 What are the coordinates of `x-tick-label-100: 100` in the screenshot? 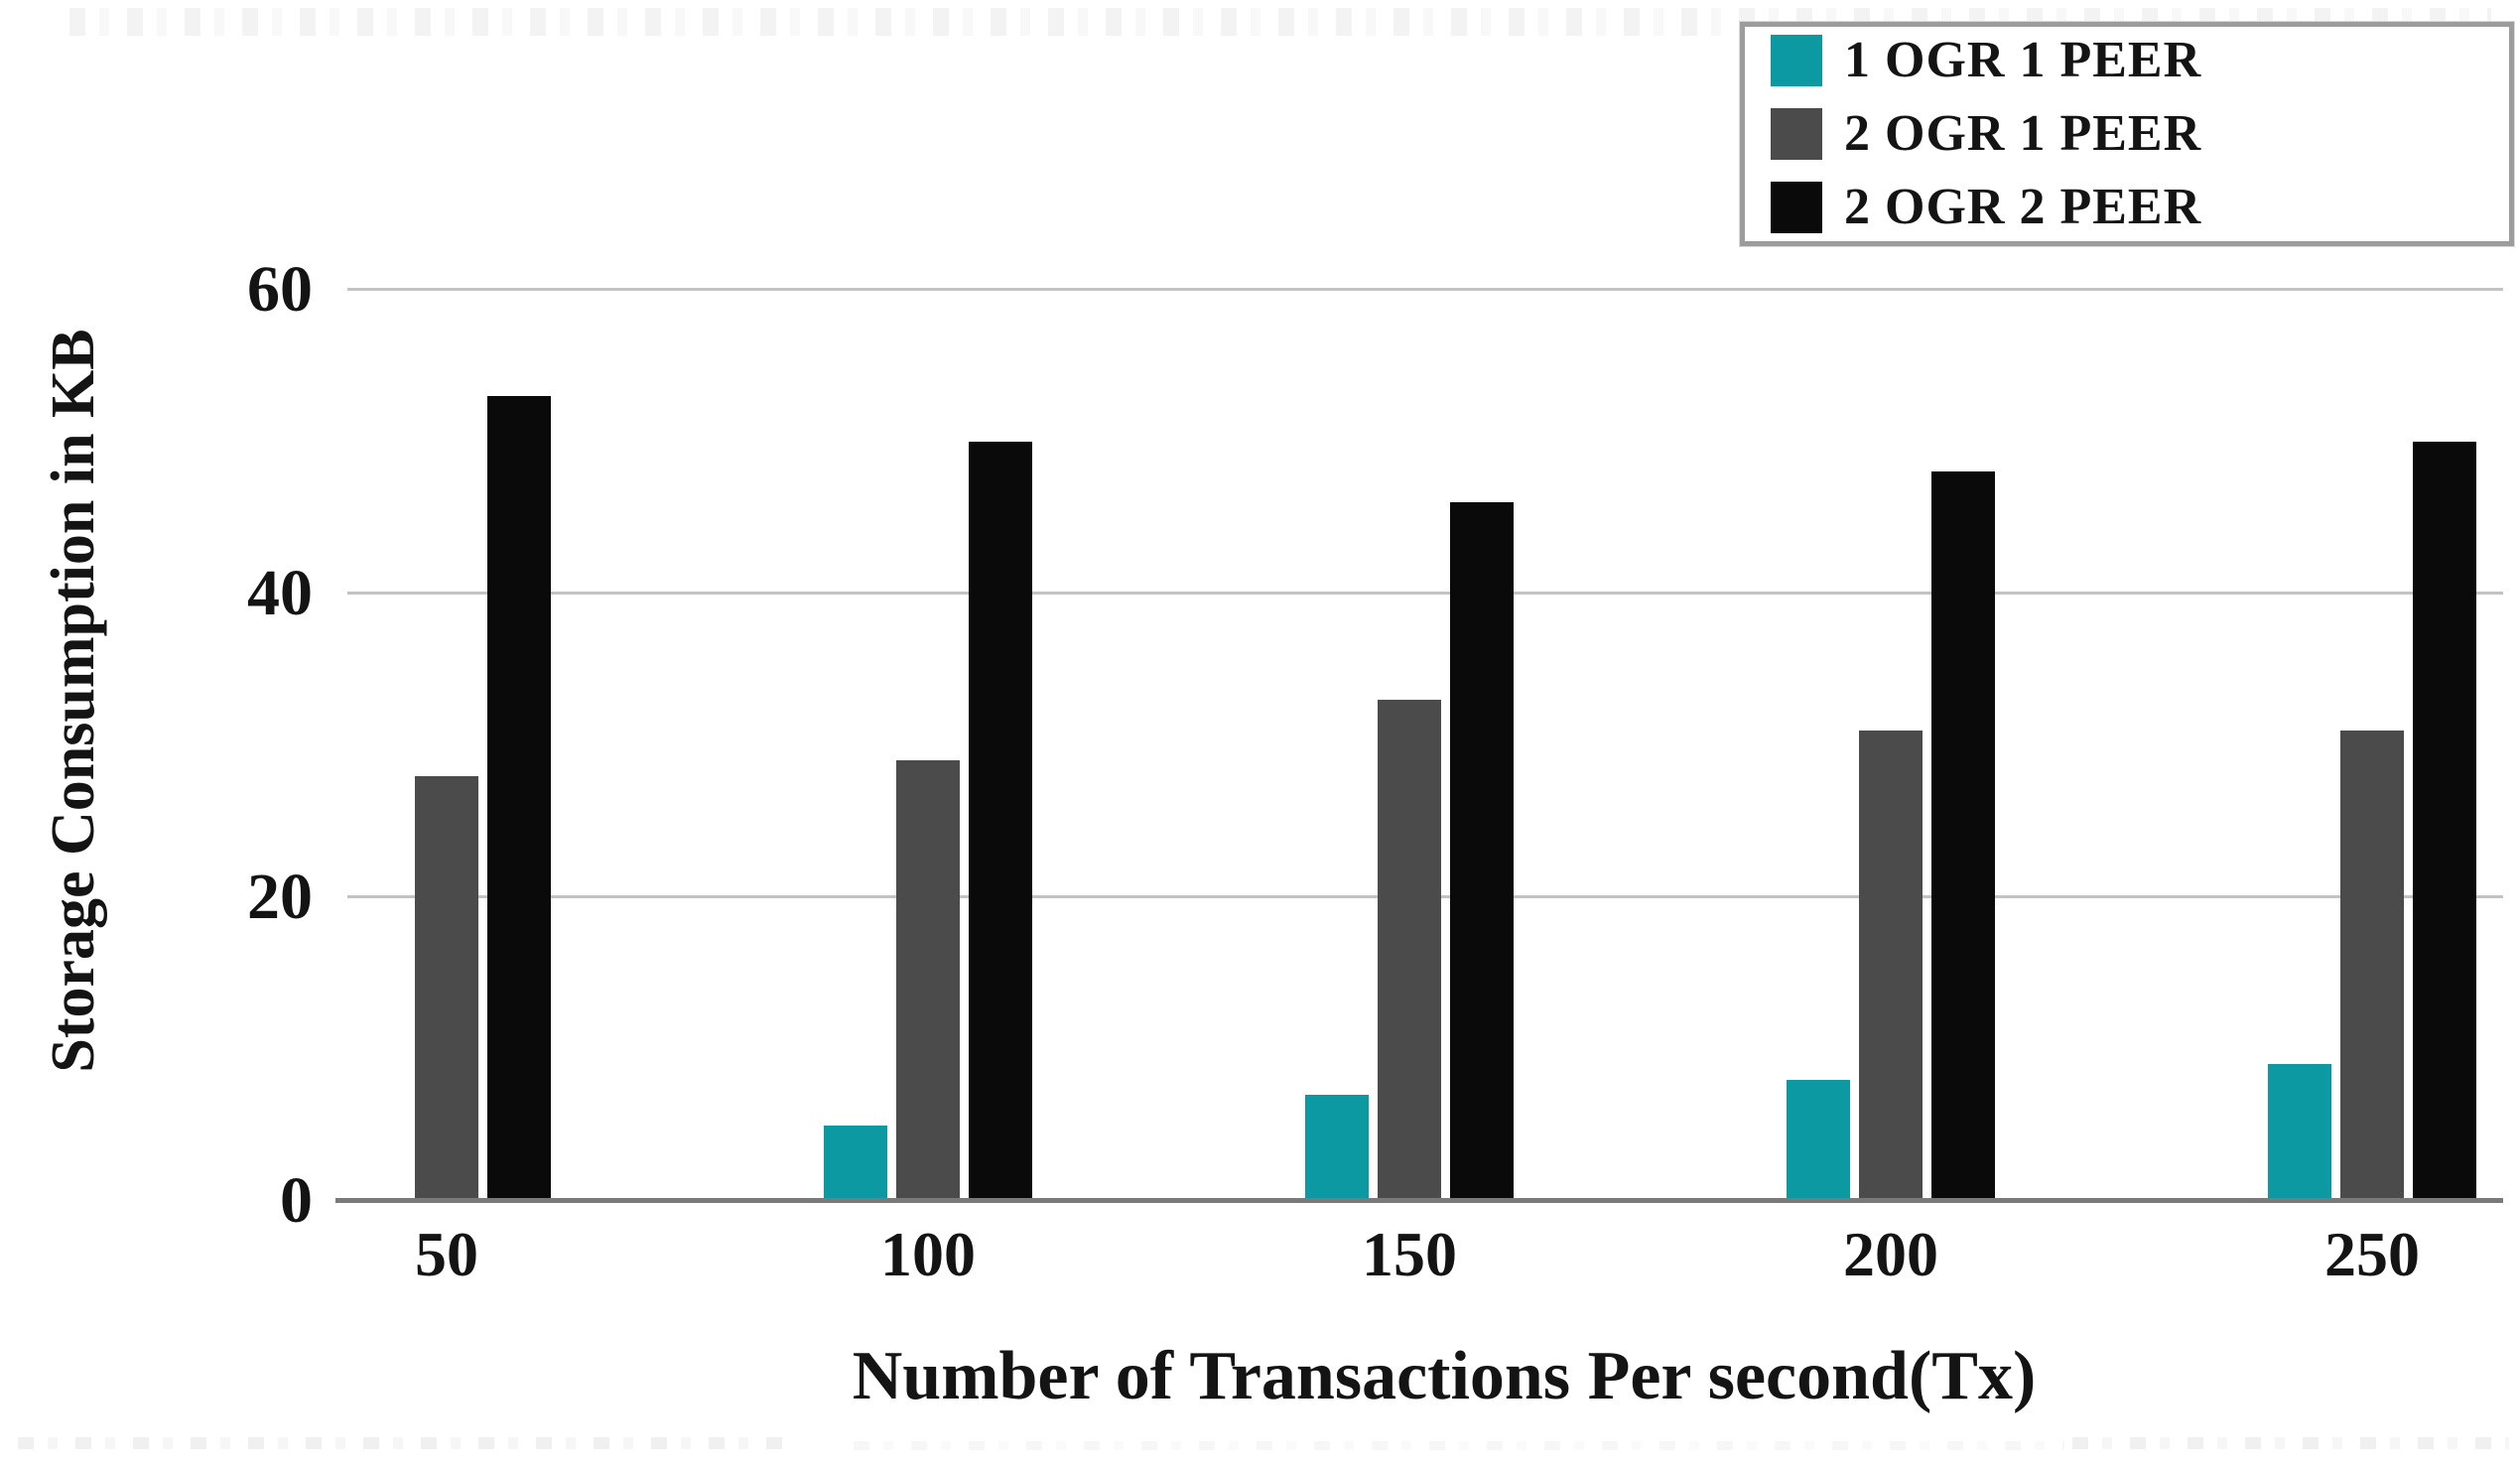 It's located at (928, 1254).